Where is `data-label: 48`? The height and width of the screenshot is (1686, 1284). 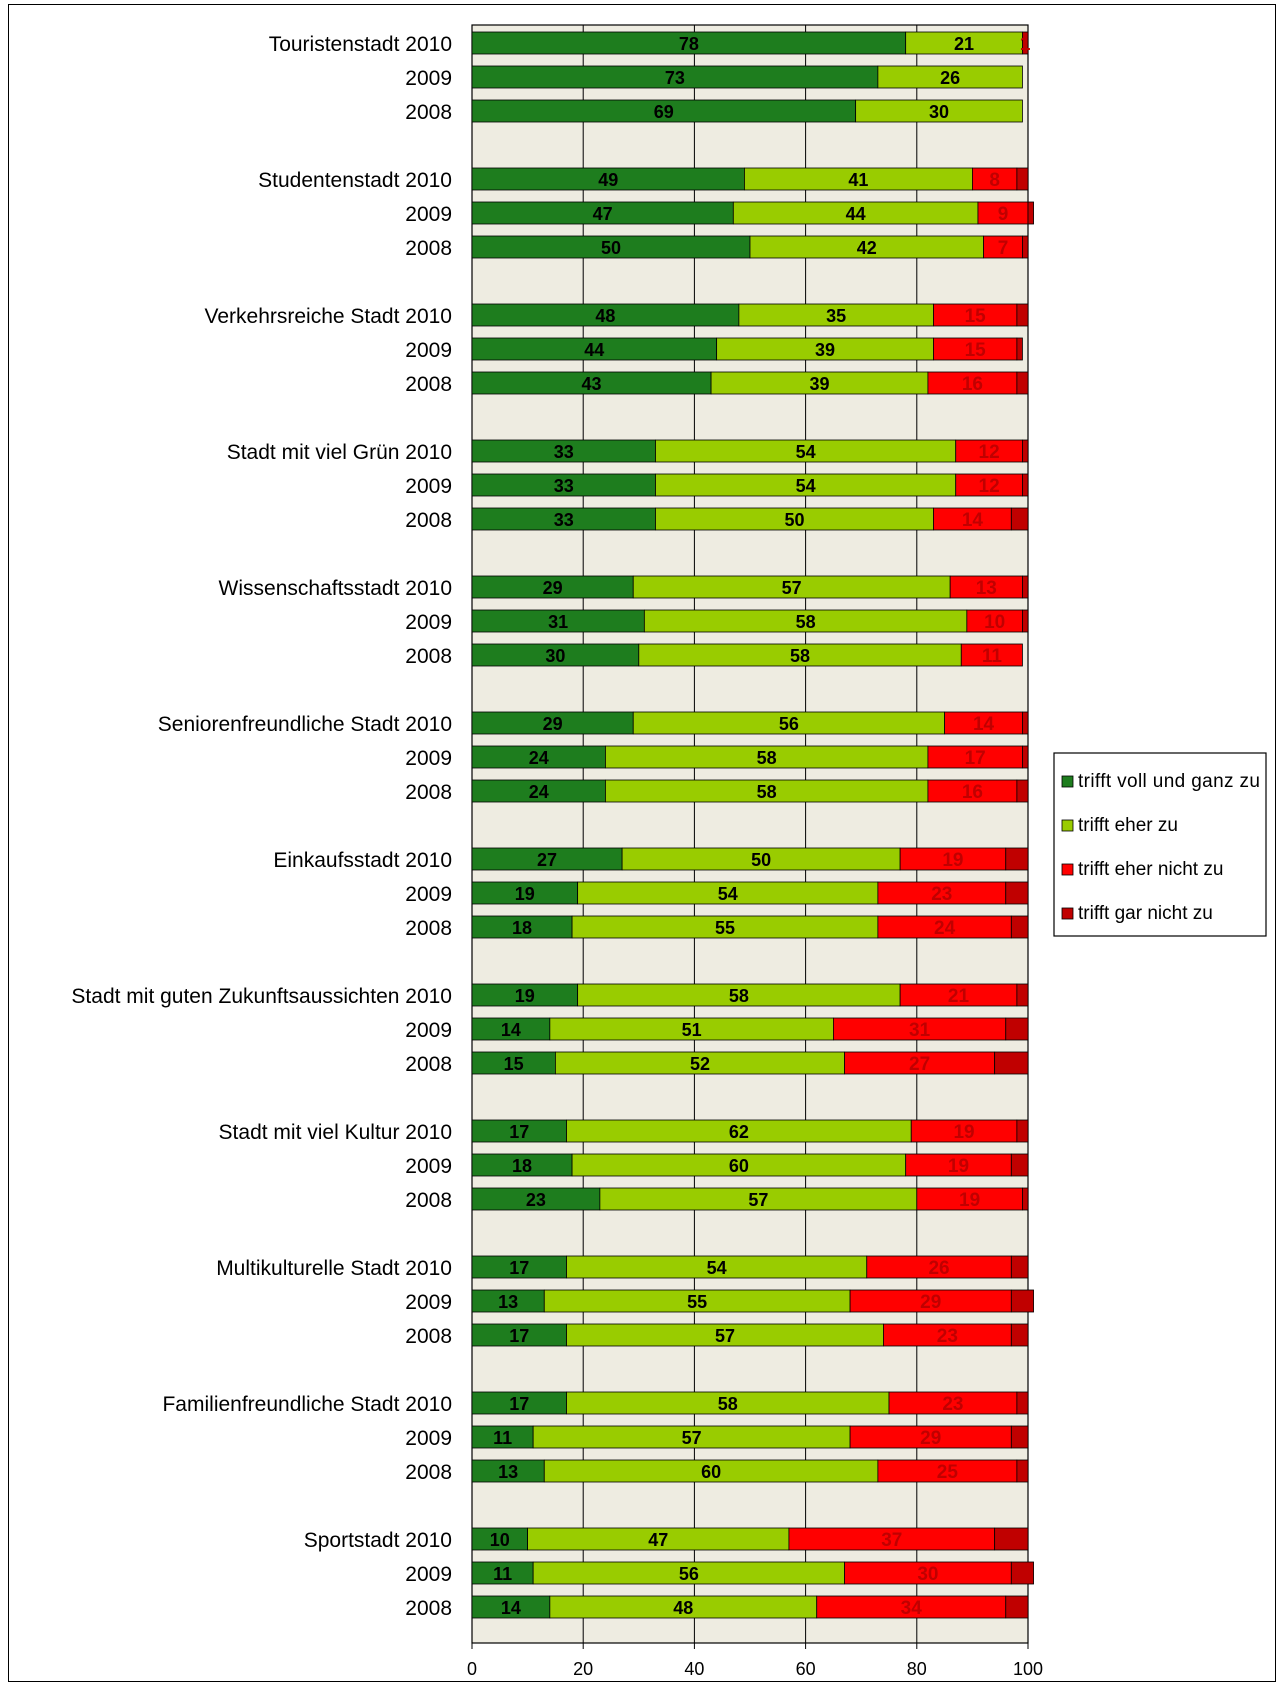 data-label: 48 is located at coordinates (683, 1608).